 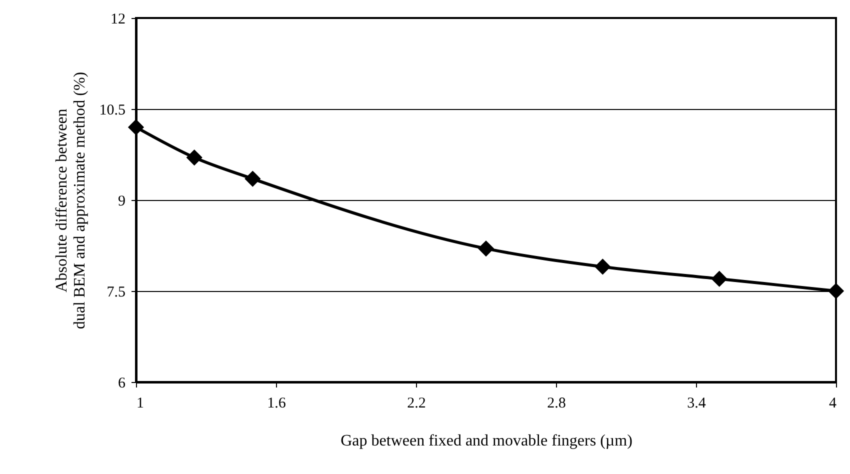 I want to click on x-tick-label: 2.2, so click(x=416, y=404).